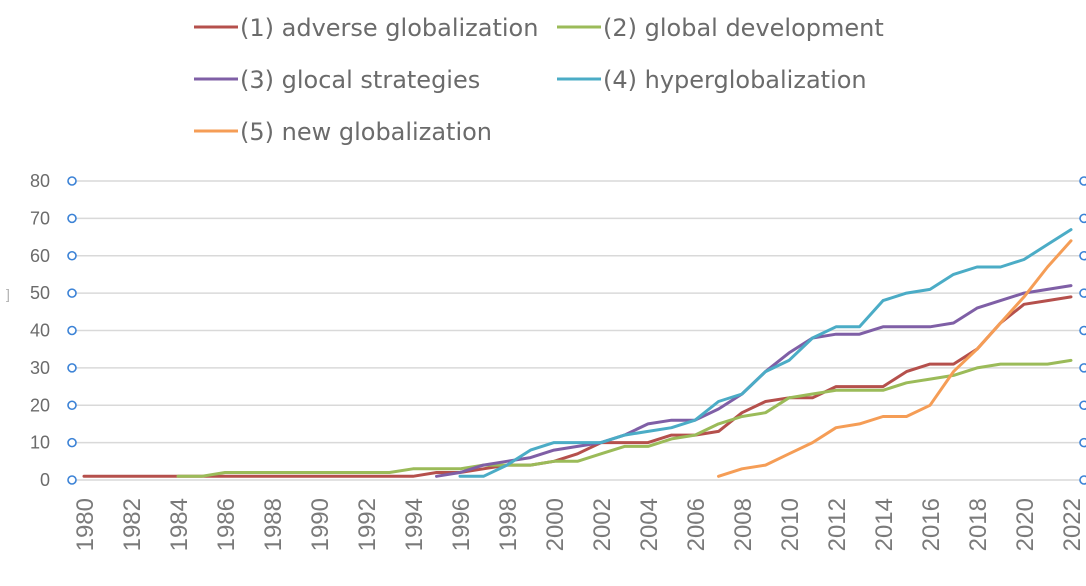 This screenshot has width=1086, height=586. Describe the element at coordinates (366, 132) in the screenshot. I see `legend-label-new-globalization: (5) new globalization` at that location.